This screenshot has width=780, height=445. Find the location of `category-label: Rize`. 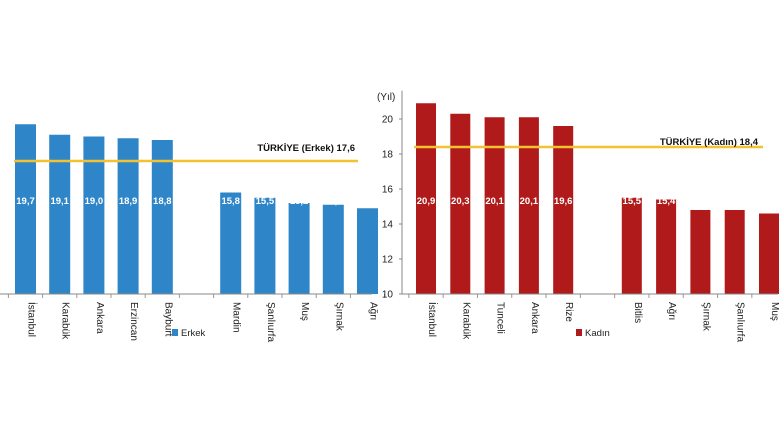

category-label: Rize is located at coordinates (568, 312).